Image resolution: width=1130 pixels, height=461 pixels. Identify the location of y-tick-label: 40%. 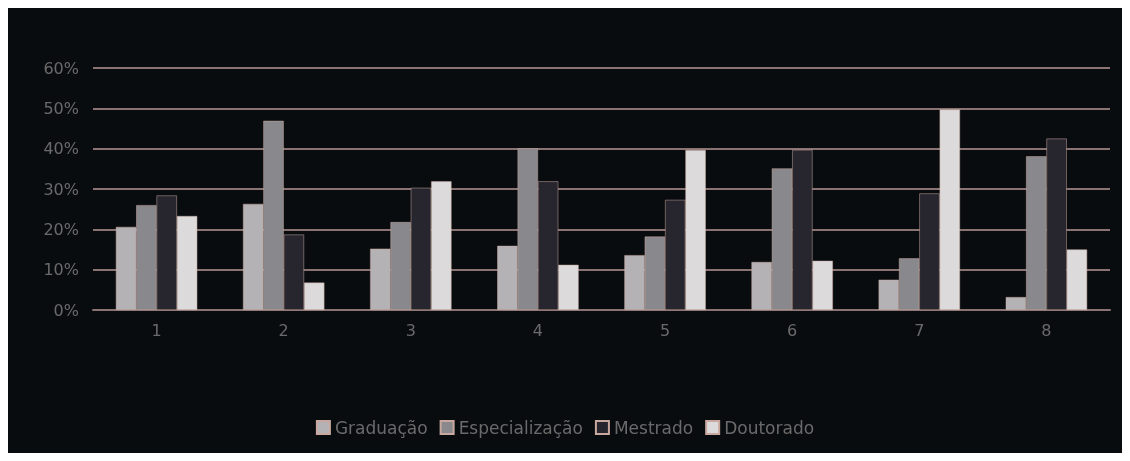
(61, 149).